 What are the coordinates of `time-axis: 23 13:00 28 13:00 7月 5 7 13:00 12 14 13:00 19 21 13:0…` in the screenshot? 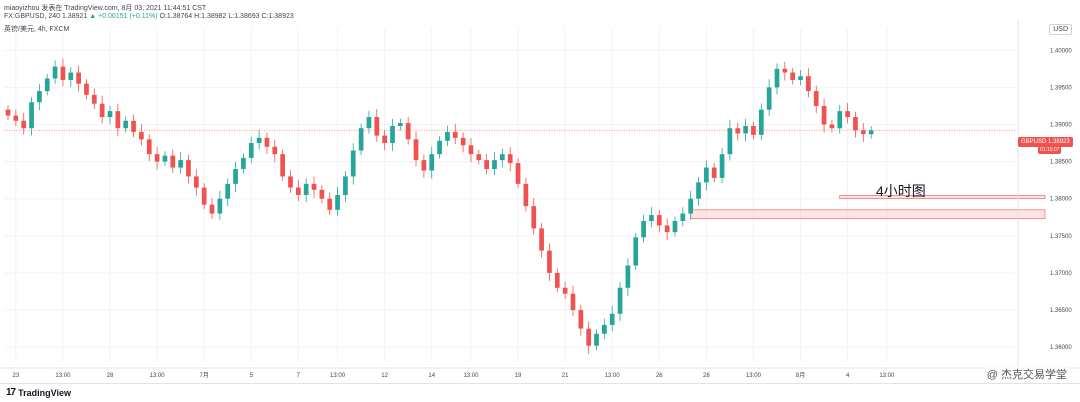 It's located at (540, 373).